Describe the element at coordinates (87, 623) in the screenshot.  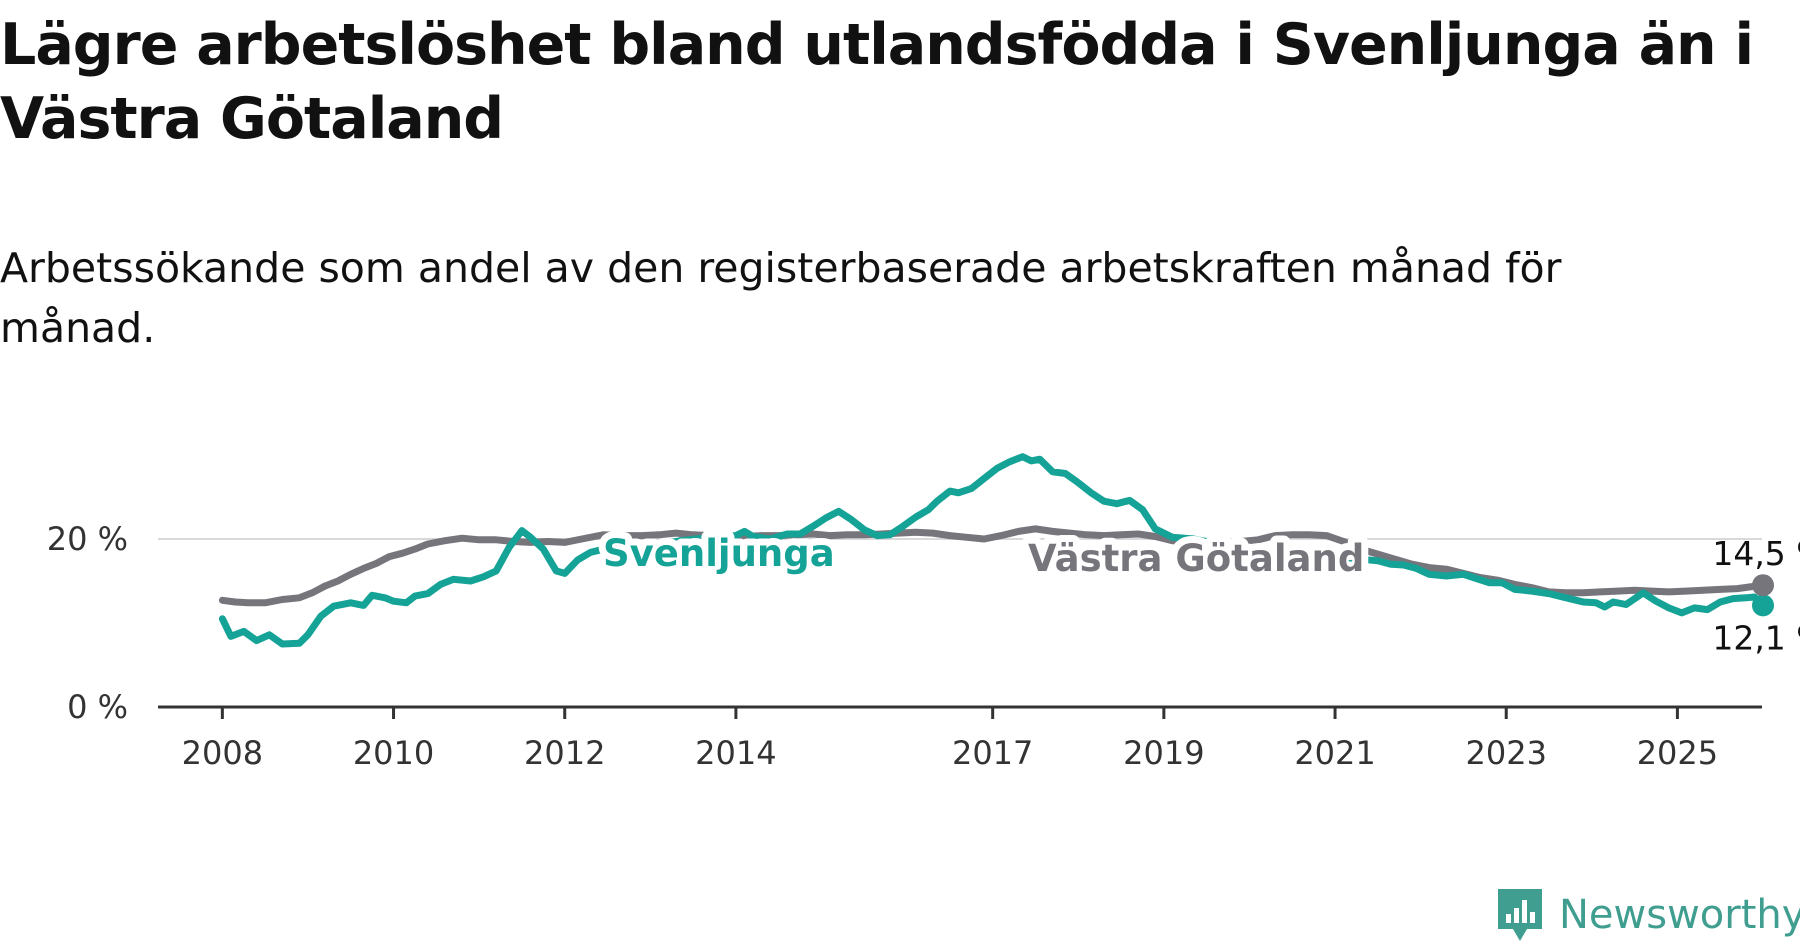
I see `y-axis-tick-labels: 0 % 20 %` at that location.